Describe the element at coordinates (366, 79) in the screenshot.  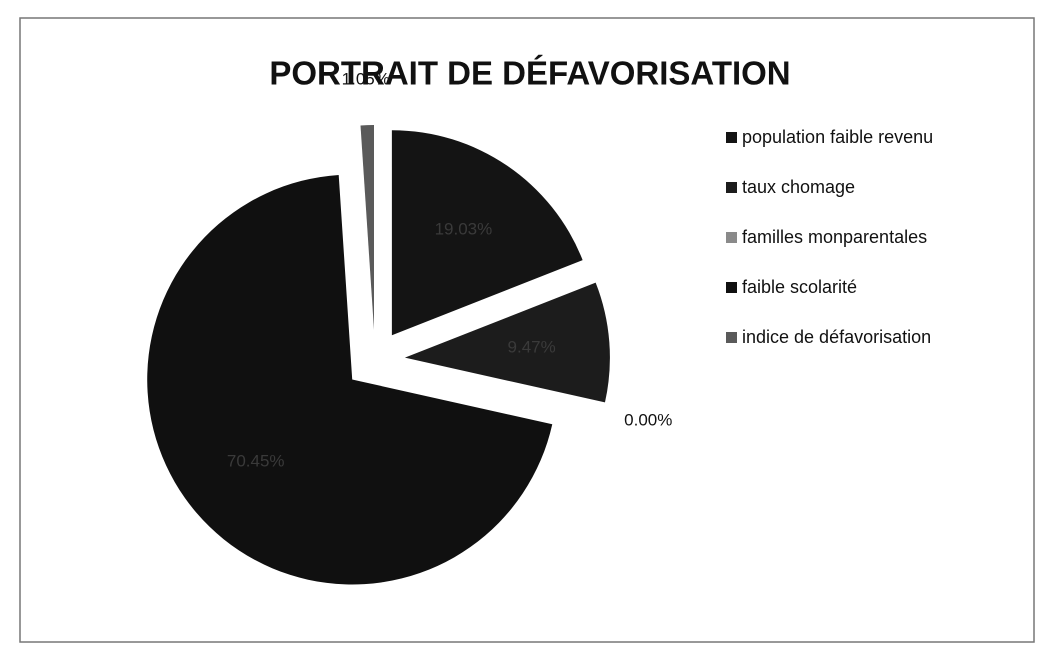
I see `data-label: 1.05%` at that location.